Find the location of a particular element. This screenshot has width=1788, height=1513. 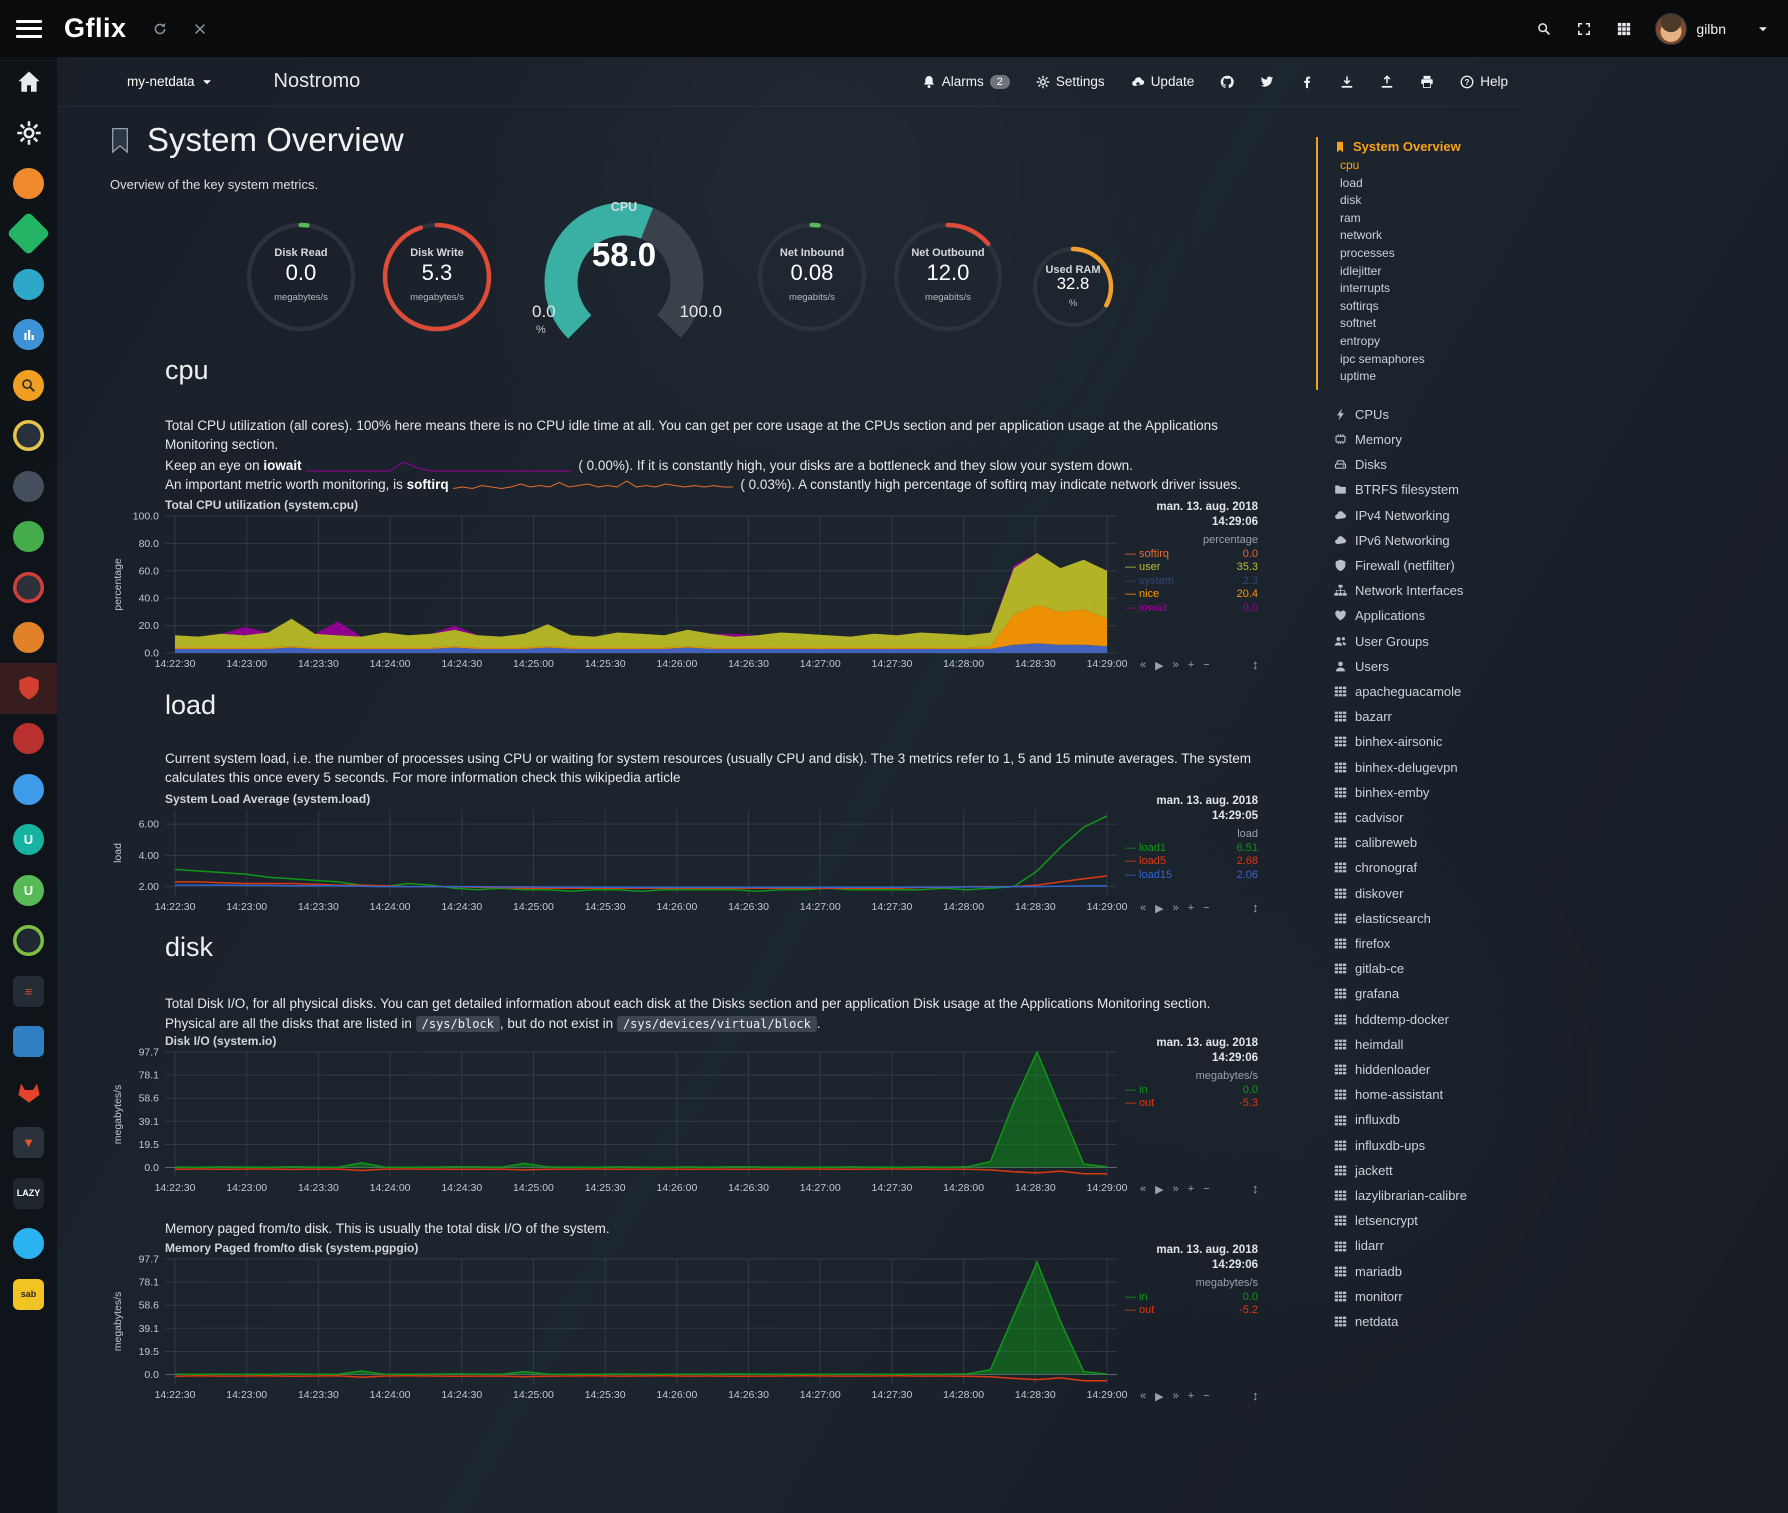

nd-nav-settings: Settings is located at coordinates (1070, 81).